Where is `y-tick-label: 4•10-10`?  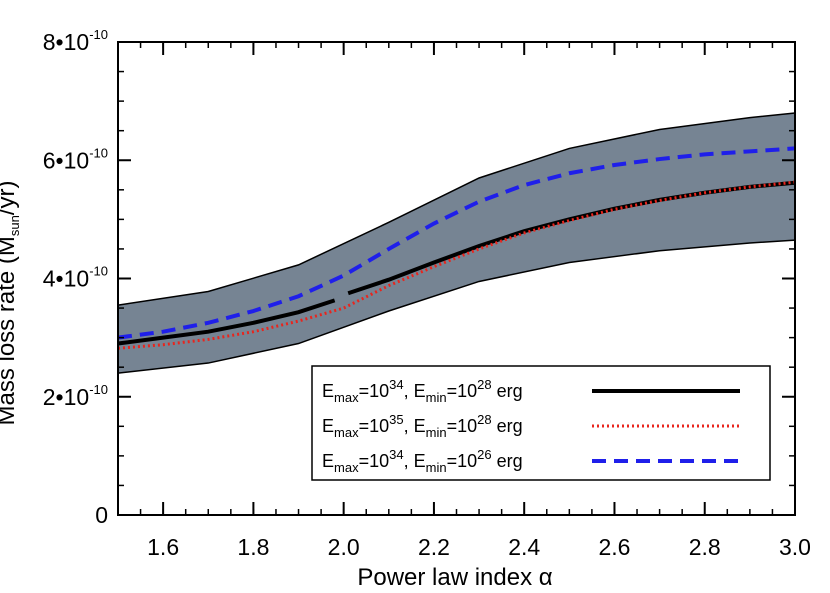
y-tick-label: 4•10-10 is located at coordinates (75, 278).